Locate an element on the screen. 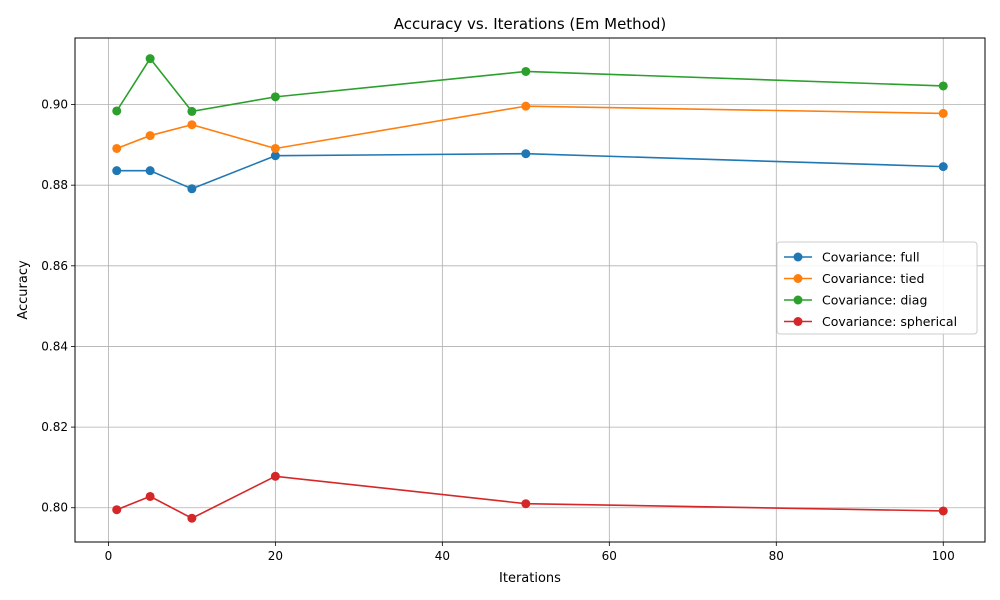  y-tick-label: 0.84 is located at coordinates (54, 346).